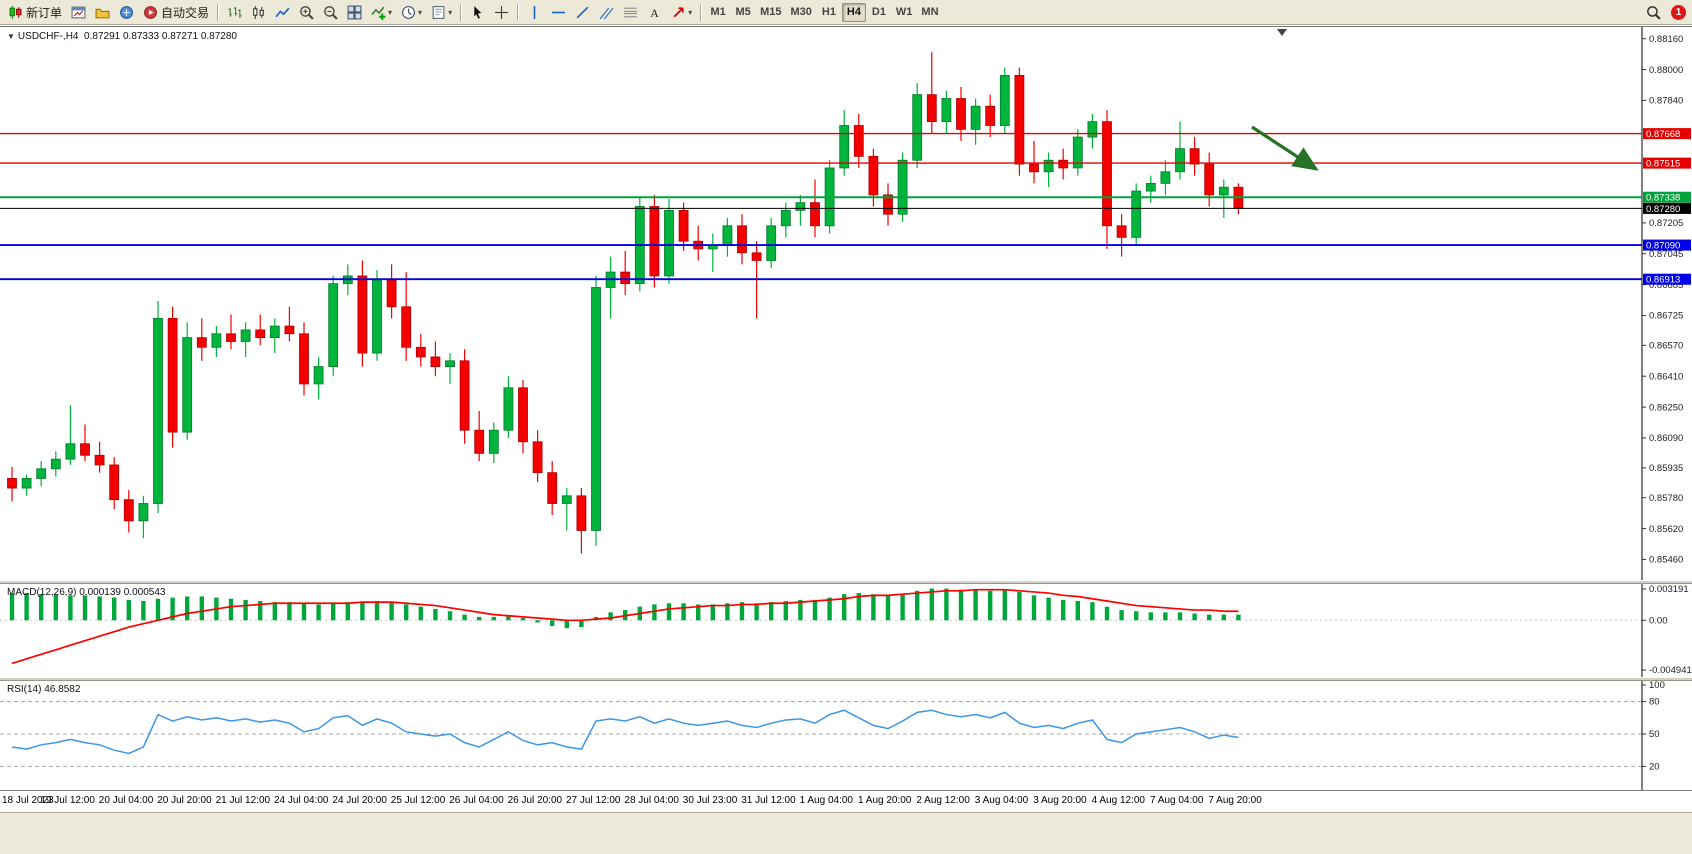 Image resolution: width=1692 pixels, height=854 pixels. Describe the element at coordinates (258, 12) in the screenshot. I see `candle-chart-button` at that location.